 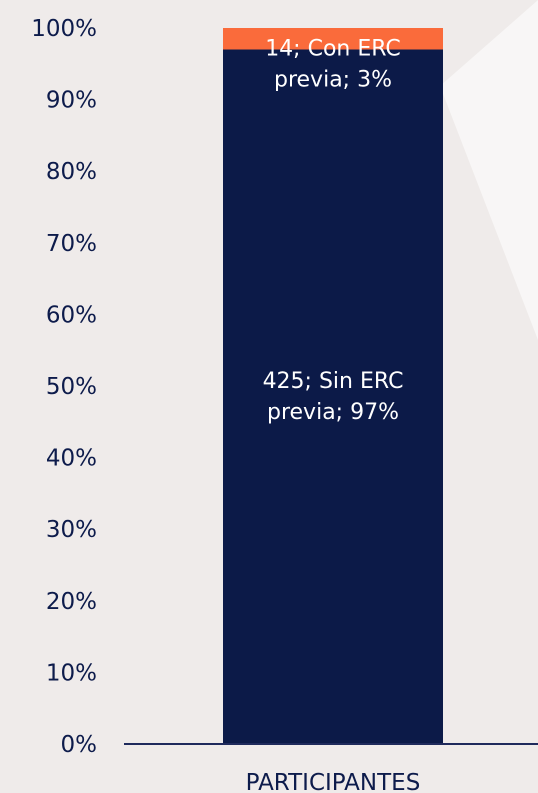 I want to click on y-tick-label: 30%, so click(x=71, y=530).